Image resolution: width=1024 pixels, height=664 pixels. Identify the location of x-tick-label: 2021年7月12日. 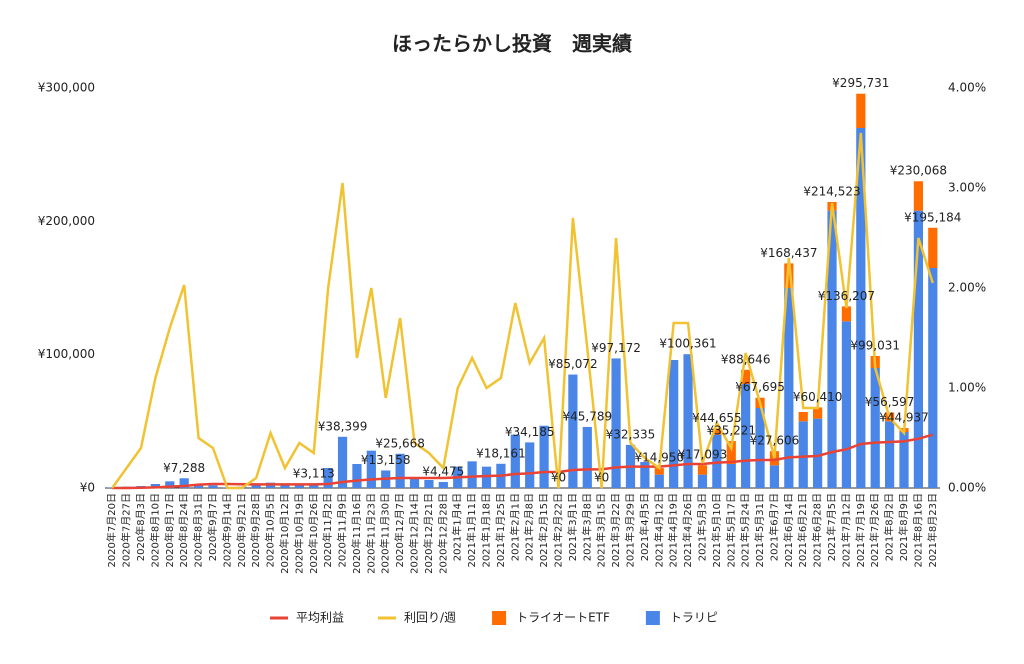
(845, 530).